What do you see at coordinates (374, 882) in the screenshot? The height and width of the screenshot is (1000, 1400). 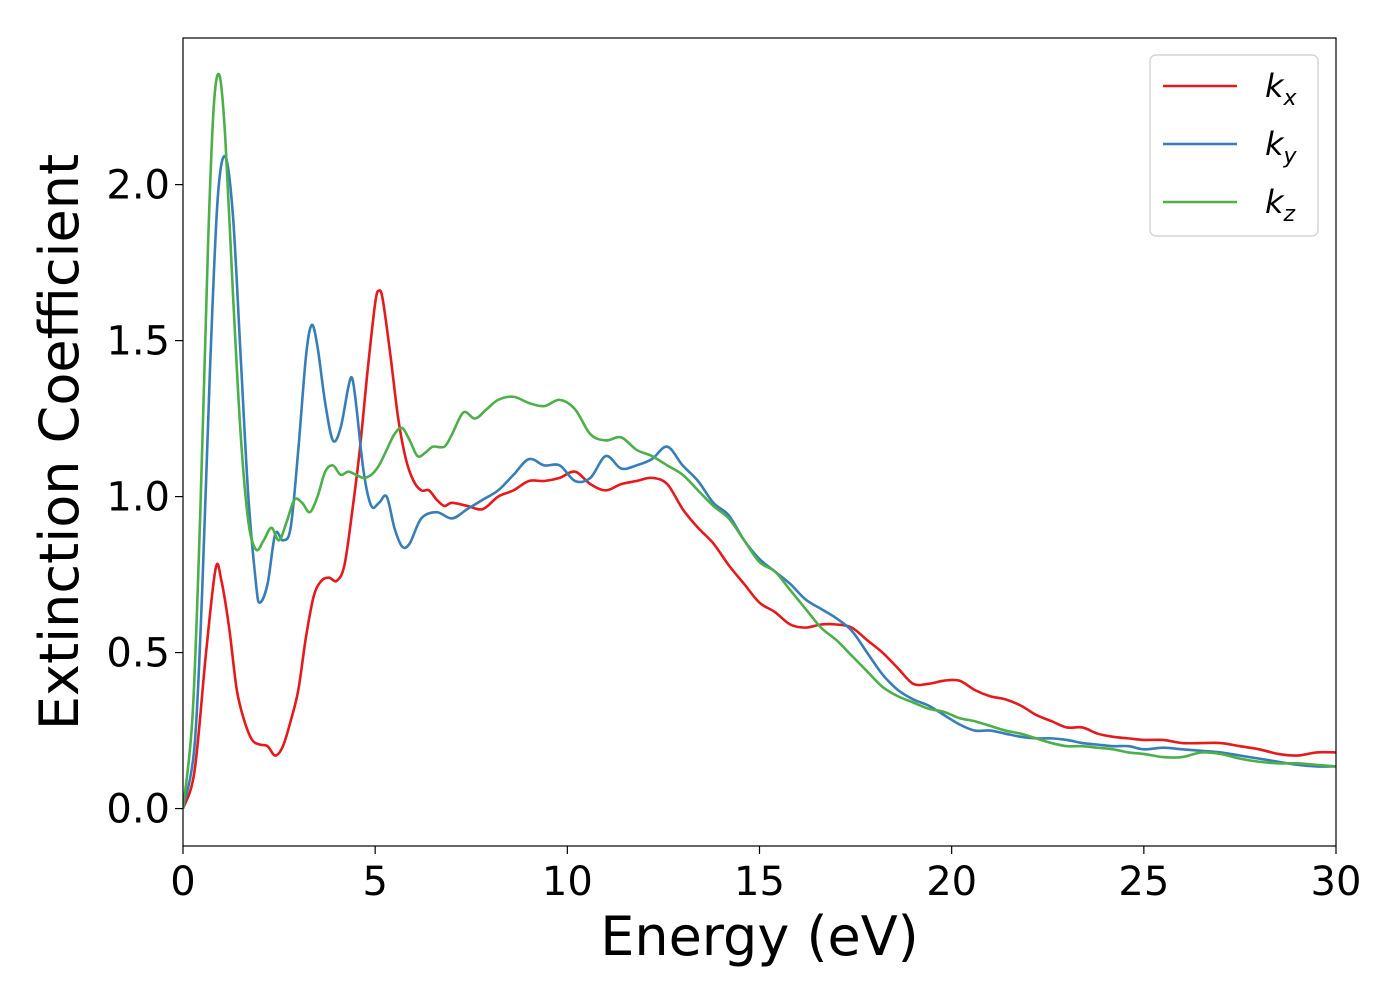 I see `x-tick-label: 5` at bounding box center [374, 882].